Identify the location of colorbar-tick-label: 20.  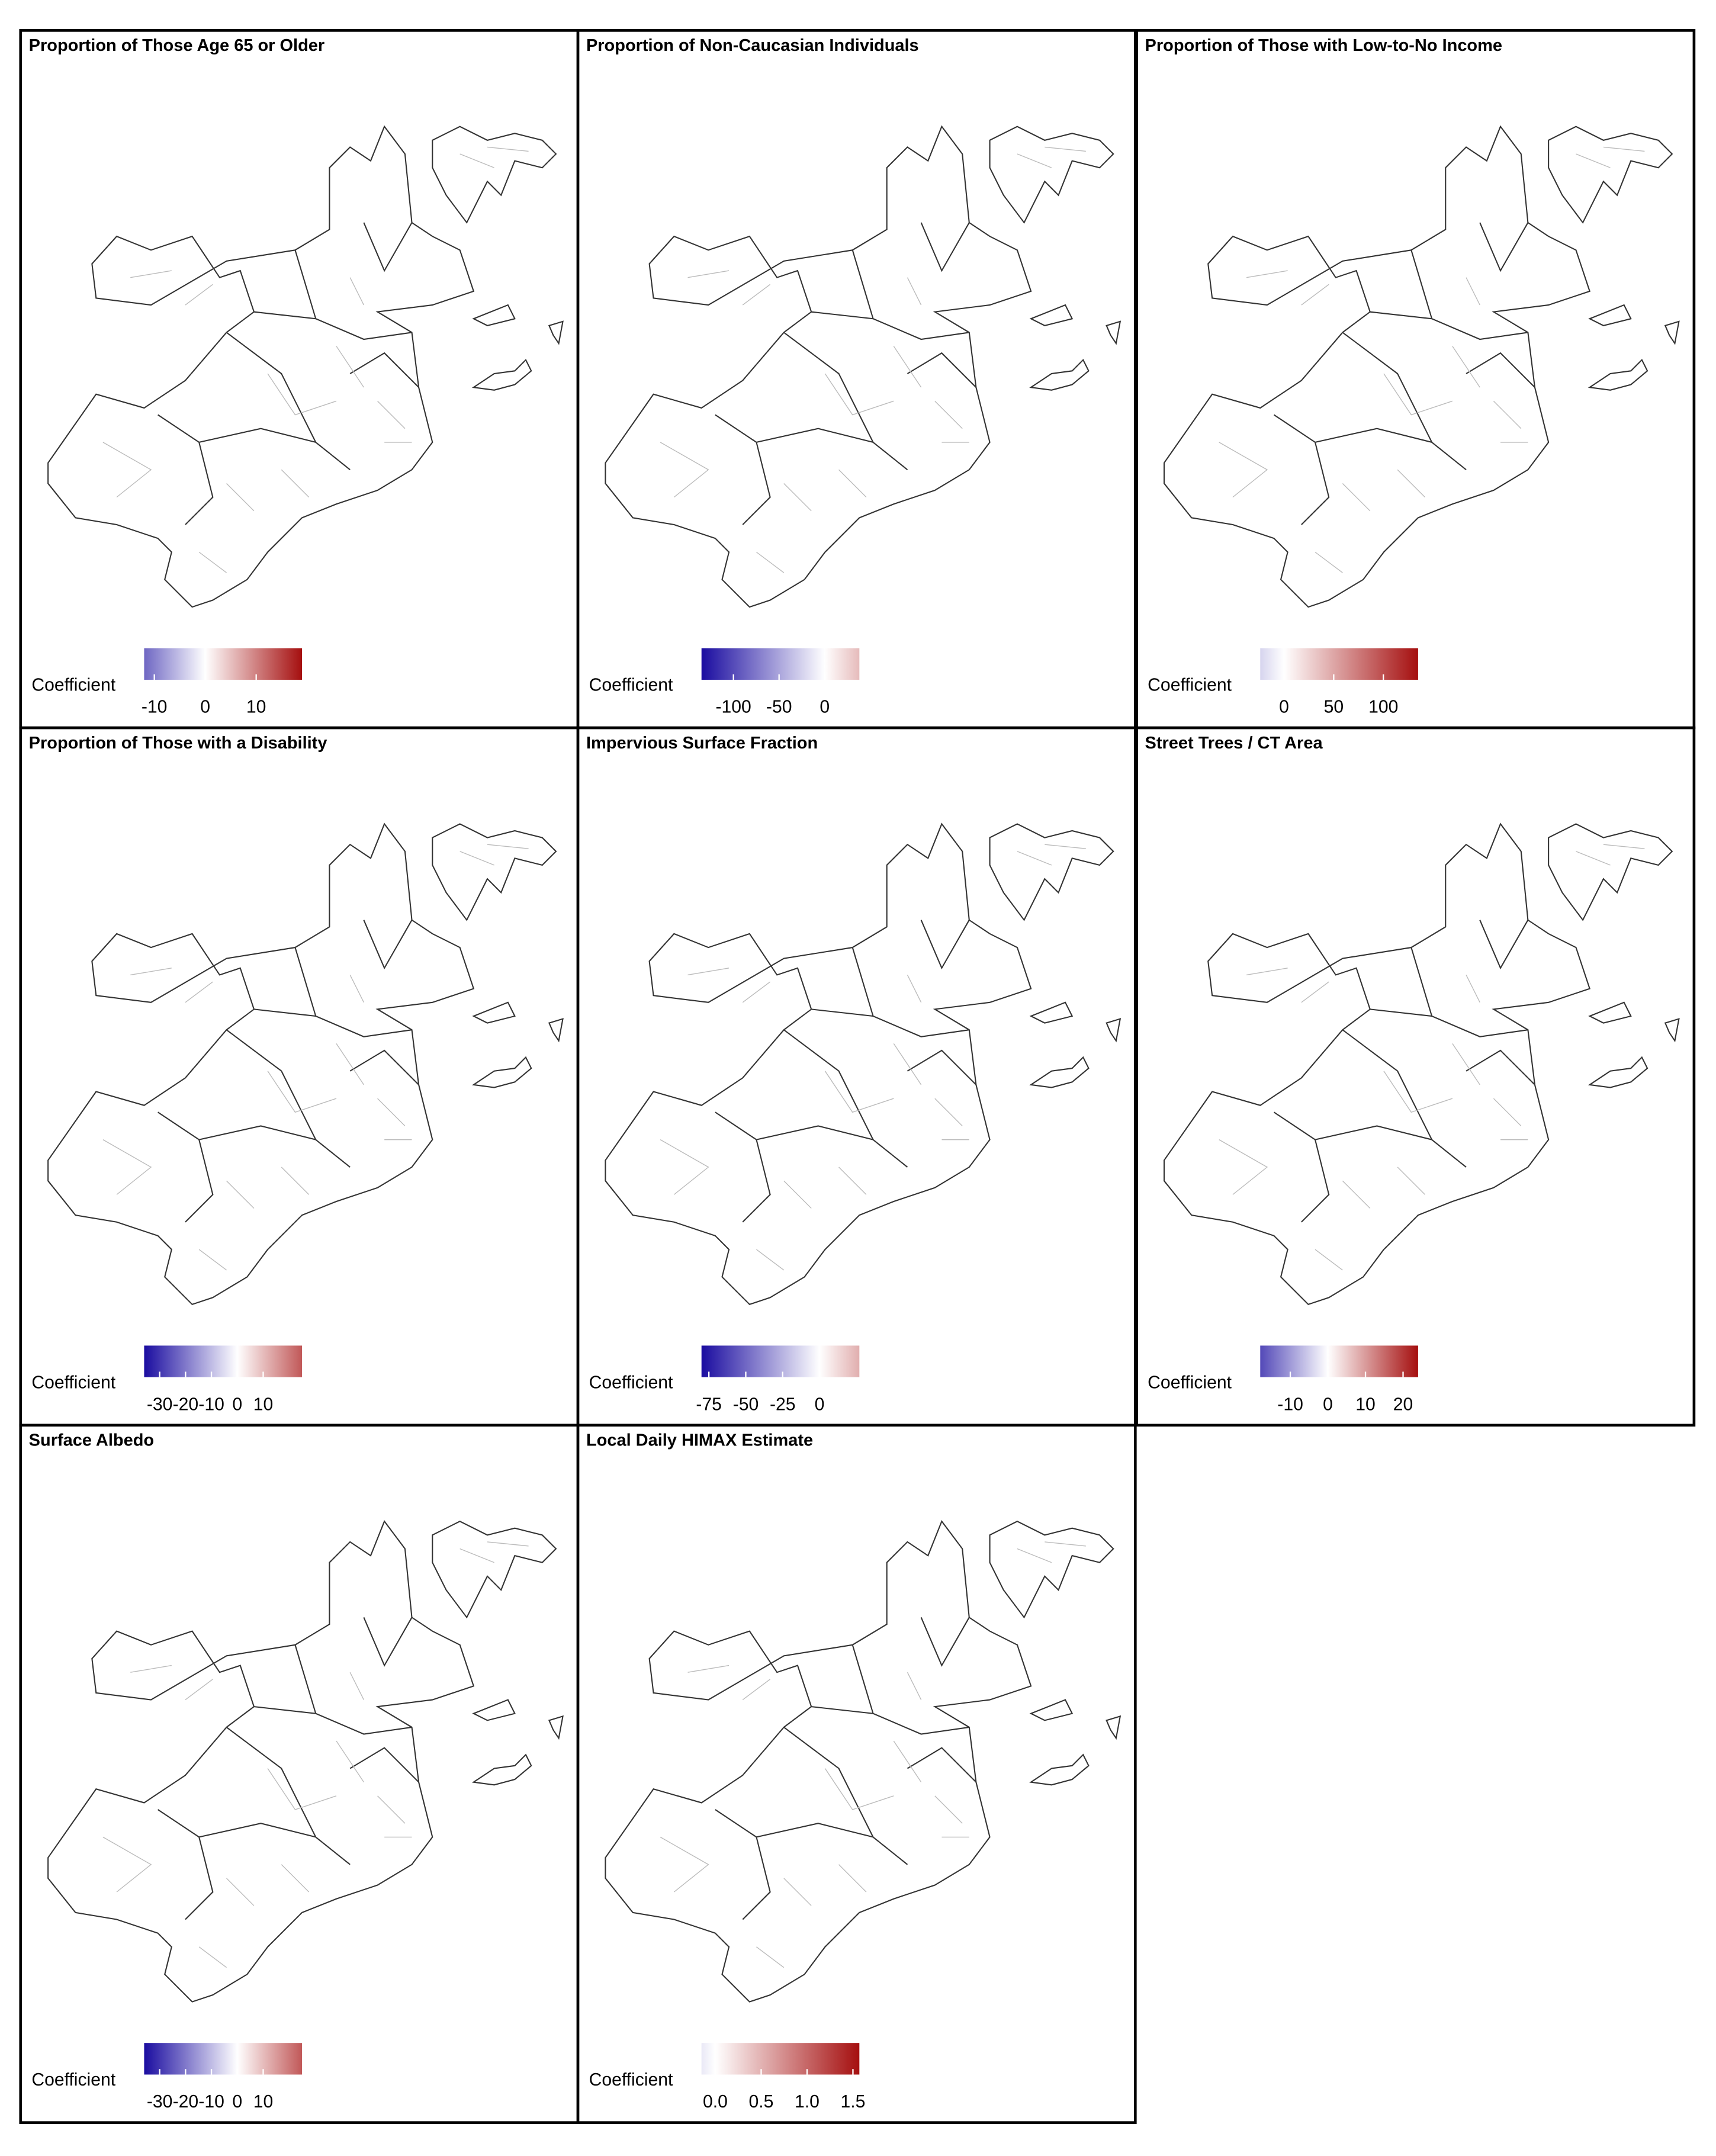
(1403, 1404).